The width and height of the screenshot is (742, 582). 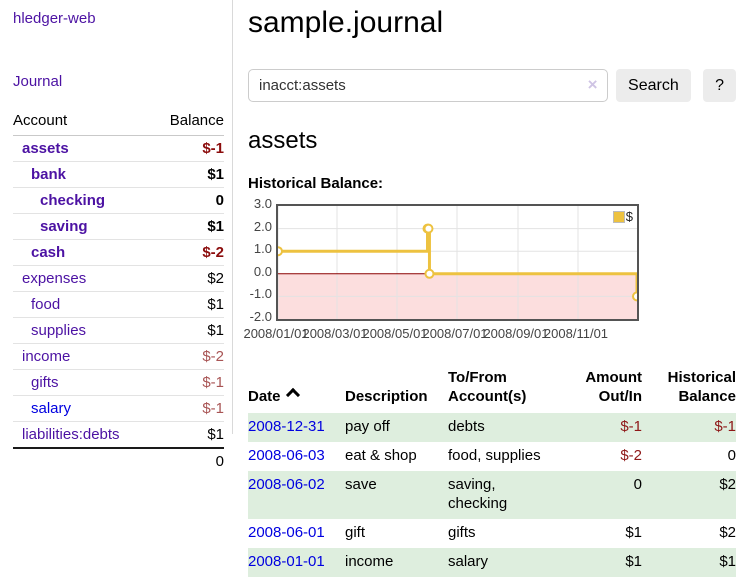 I want to click on transaction-amount: $-2, so click(x=631, y=455).